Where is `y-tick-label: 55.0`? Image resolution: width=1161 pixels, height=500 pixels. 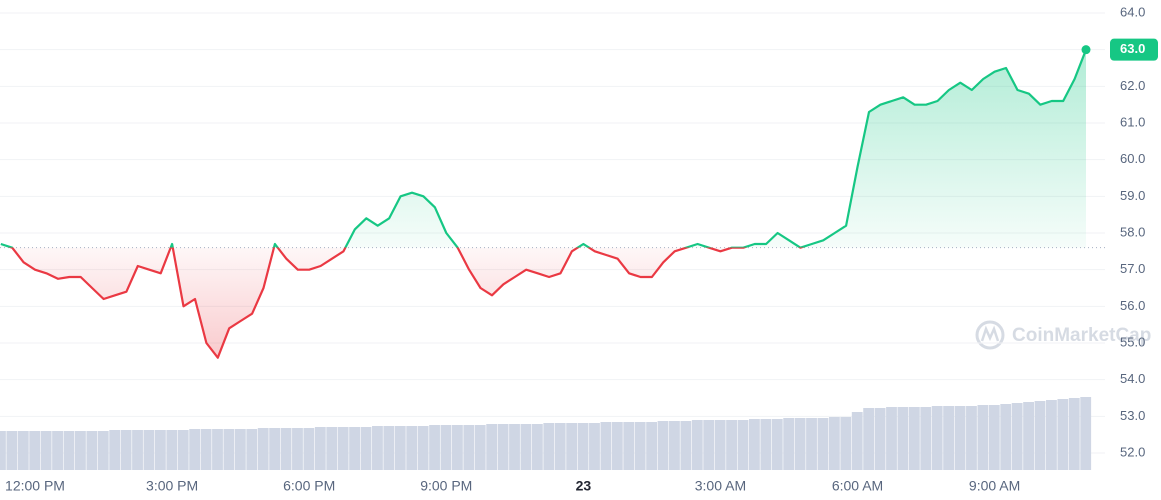
y-tick-label: 55.0 is located at coordinates (1132, 341).